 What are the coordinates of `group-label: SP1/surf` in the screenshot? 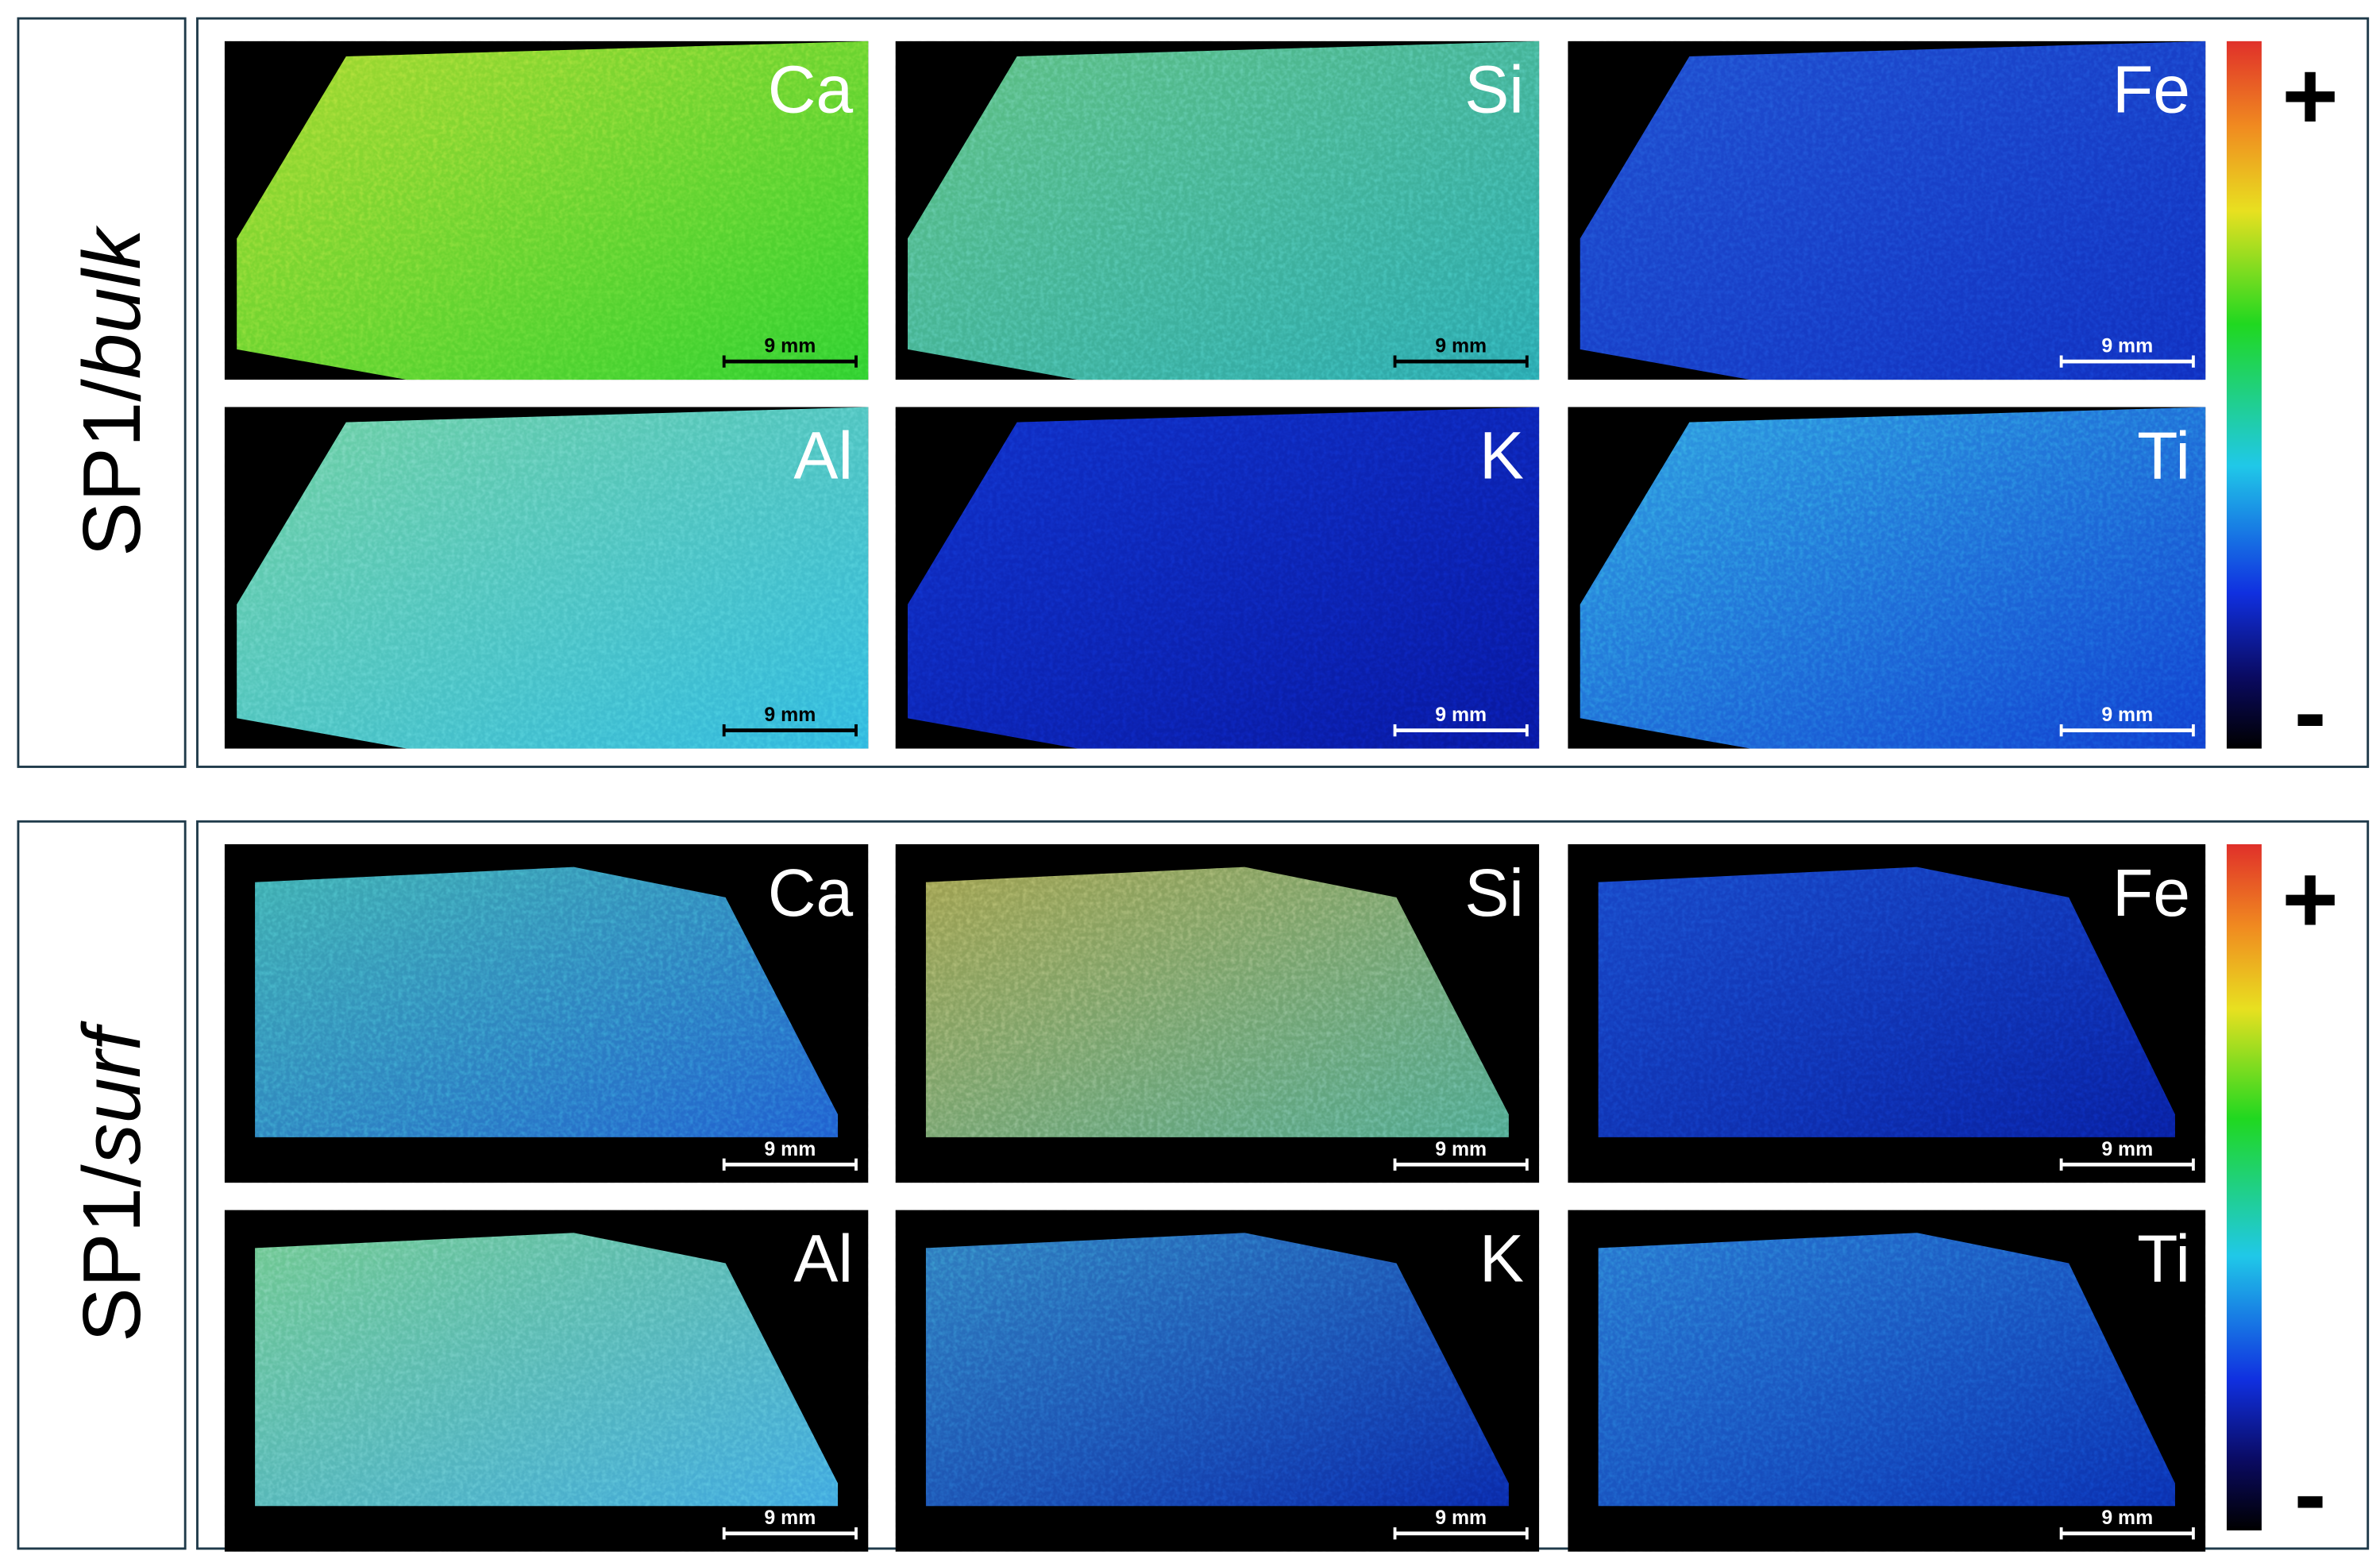 It's located at (111, 1181).